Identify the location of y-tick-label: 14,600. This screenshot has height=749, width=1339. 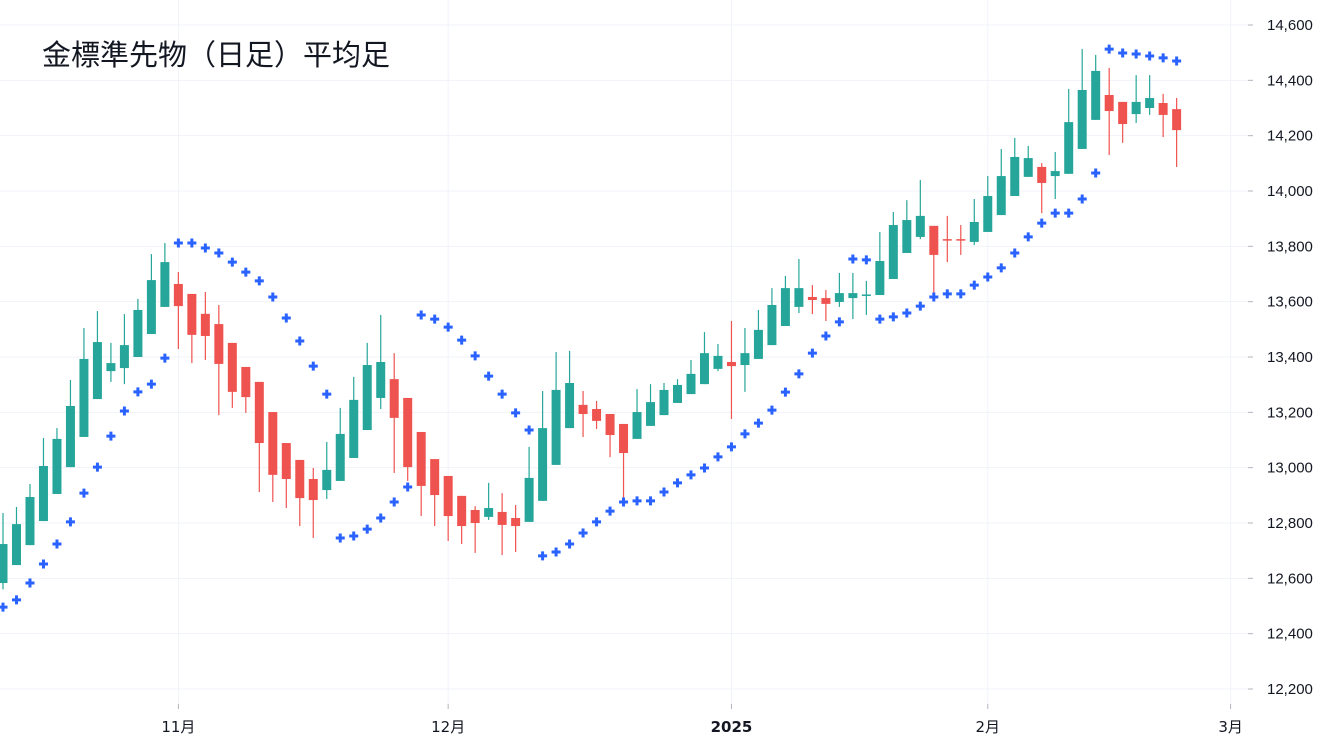
(1290, 25).